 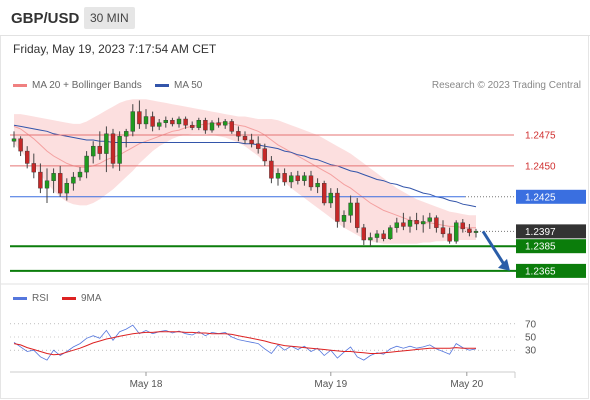 I want to click on resistance-label: 1.2450, so click(x=540, y=166).